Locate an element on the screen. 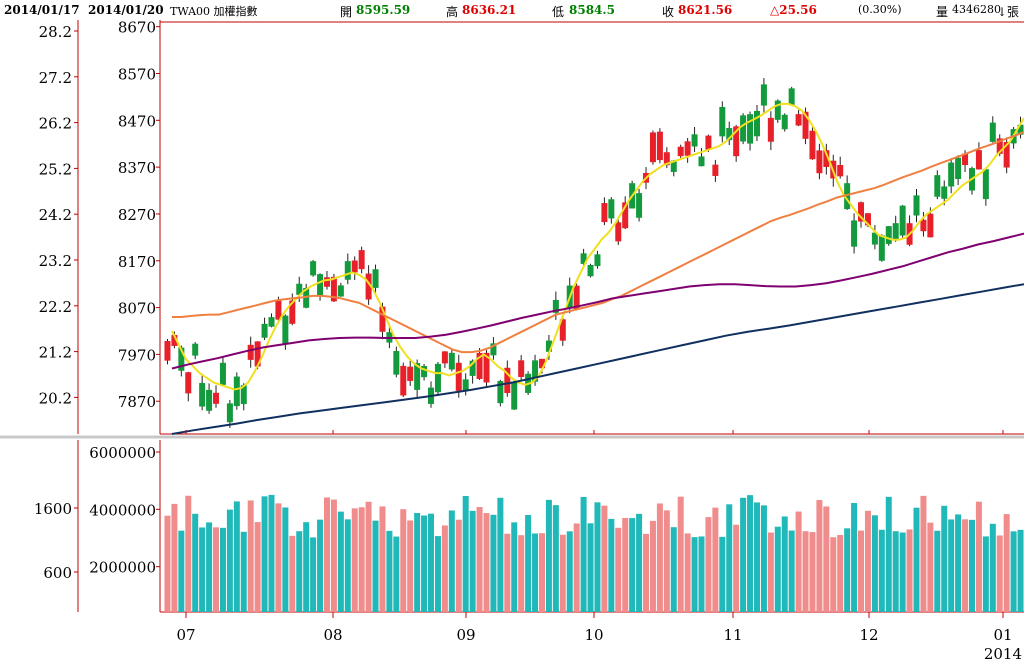 The image size is (1024, 662). x-tick-label: 12 is located at coordinates (868, 635).